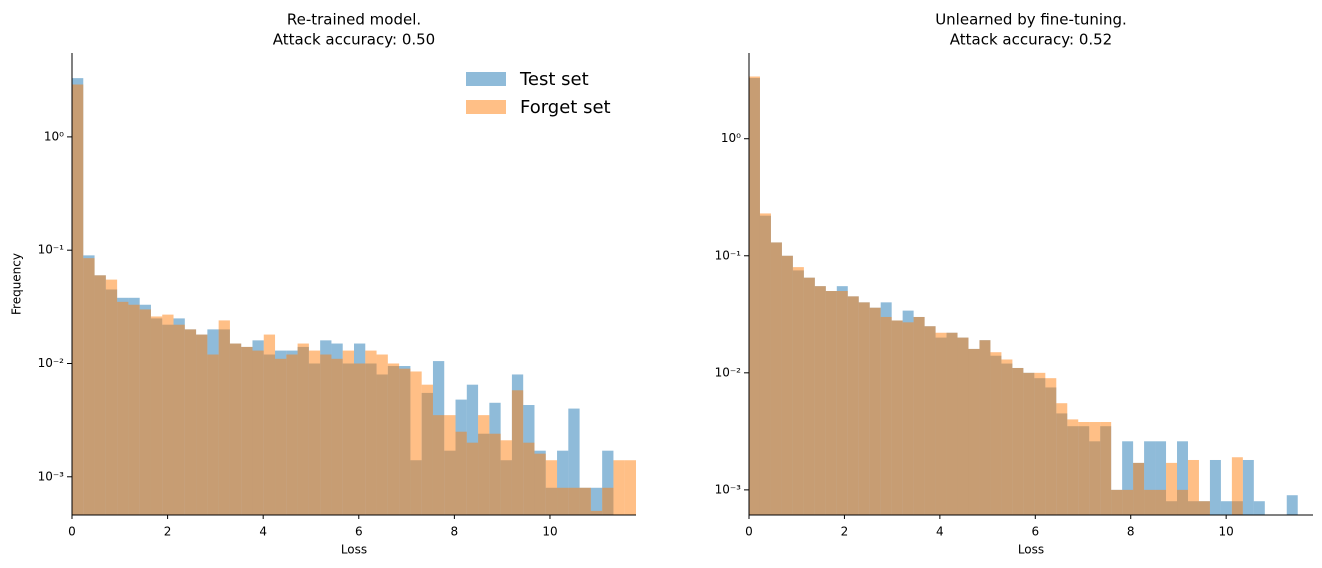  Describe the element at coordinates (354, 40) in the screenshot. I see `chart-title: Attack accuracy: 0.50` at that location.